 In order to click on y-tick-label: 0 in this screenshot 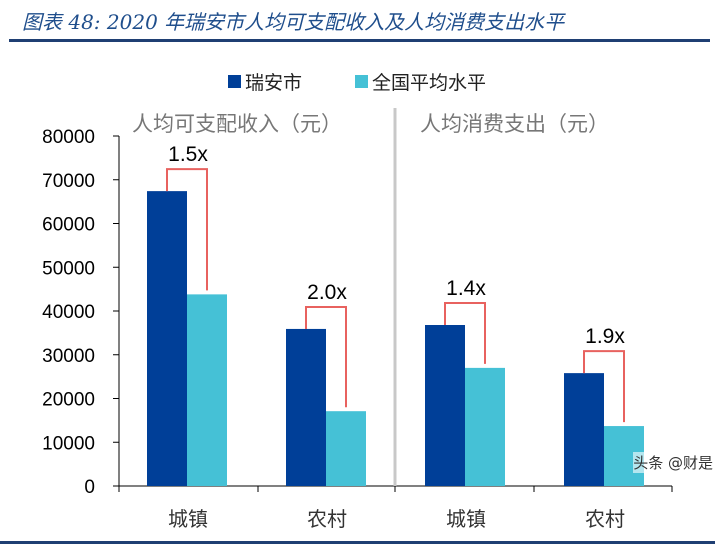, I will do `click(89, 487)`.